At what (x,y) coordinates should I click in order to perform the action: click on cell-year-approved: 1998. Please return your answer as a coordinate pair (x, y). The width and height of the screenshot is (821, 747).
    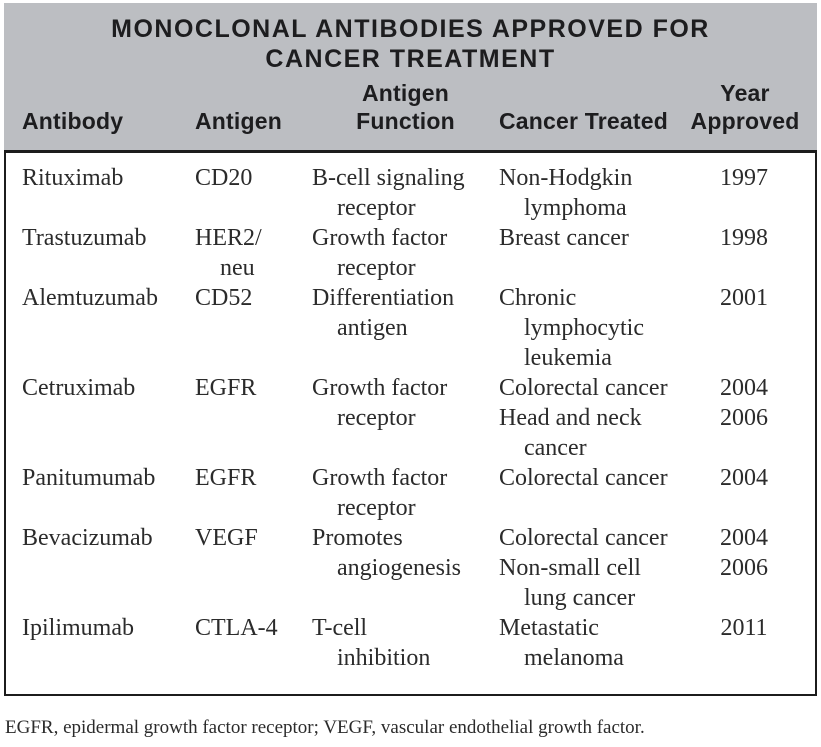
    Looking at the image, I should click on (744, 238).